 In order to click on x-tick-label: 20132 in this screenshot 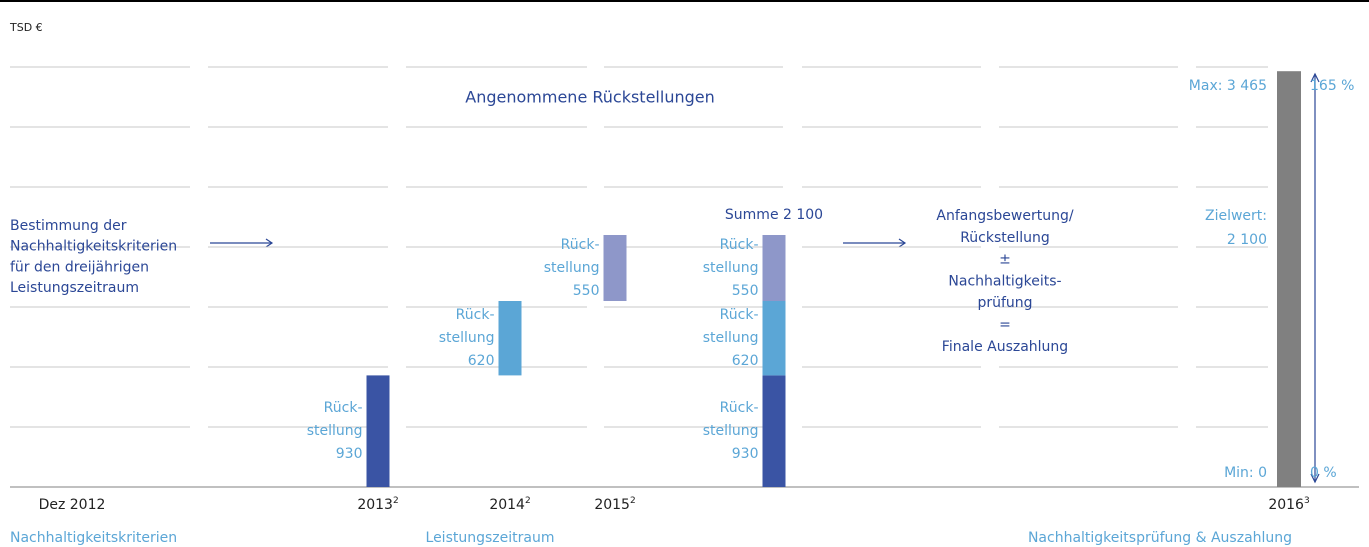, I will do `click(377, 505)`.